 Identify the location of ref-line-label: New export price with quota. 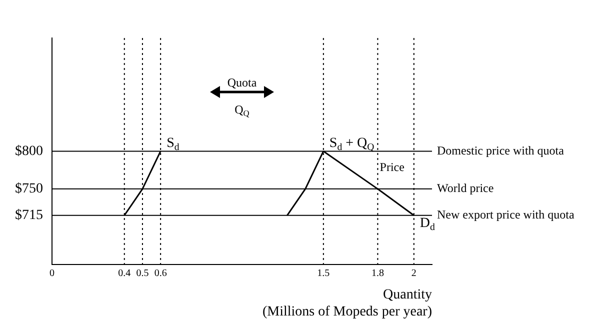
(506, 215).